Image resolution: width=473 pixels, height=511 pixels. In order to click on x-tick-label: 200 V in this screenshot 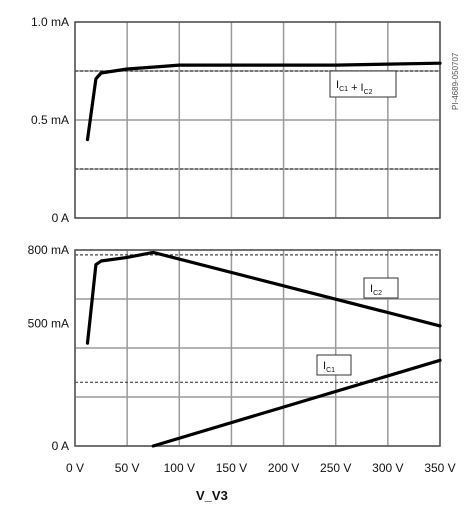, I will do `click(283, 468)`.